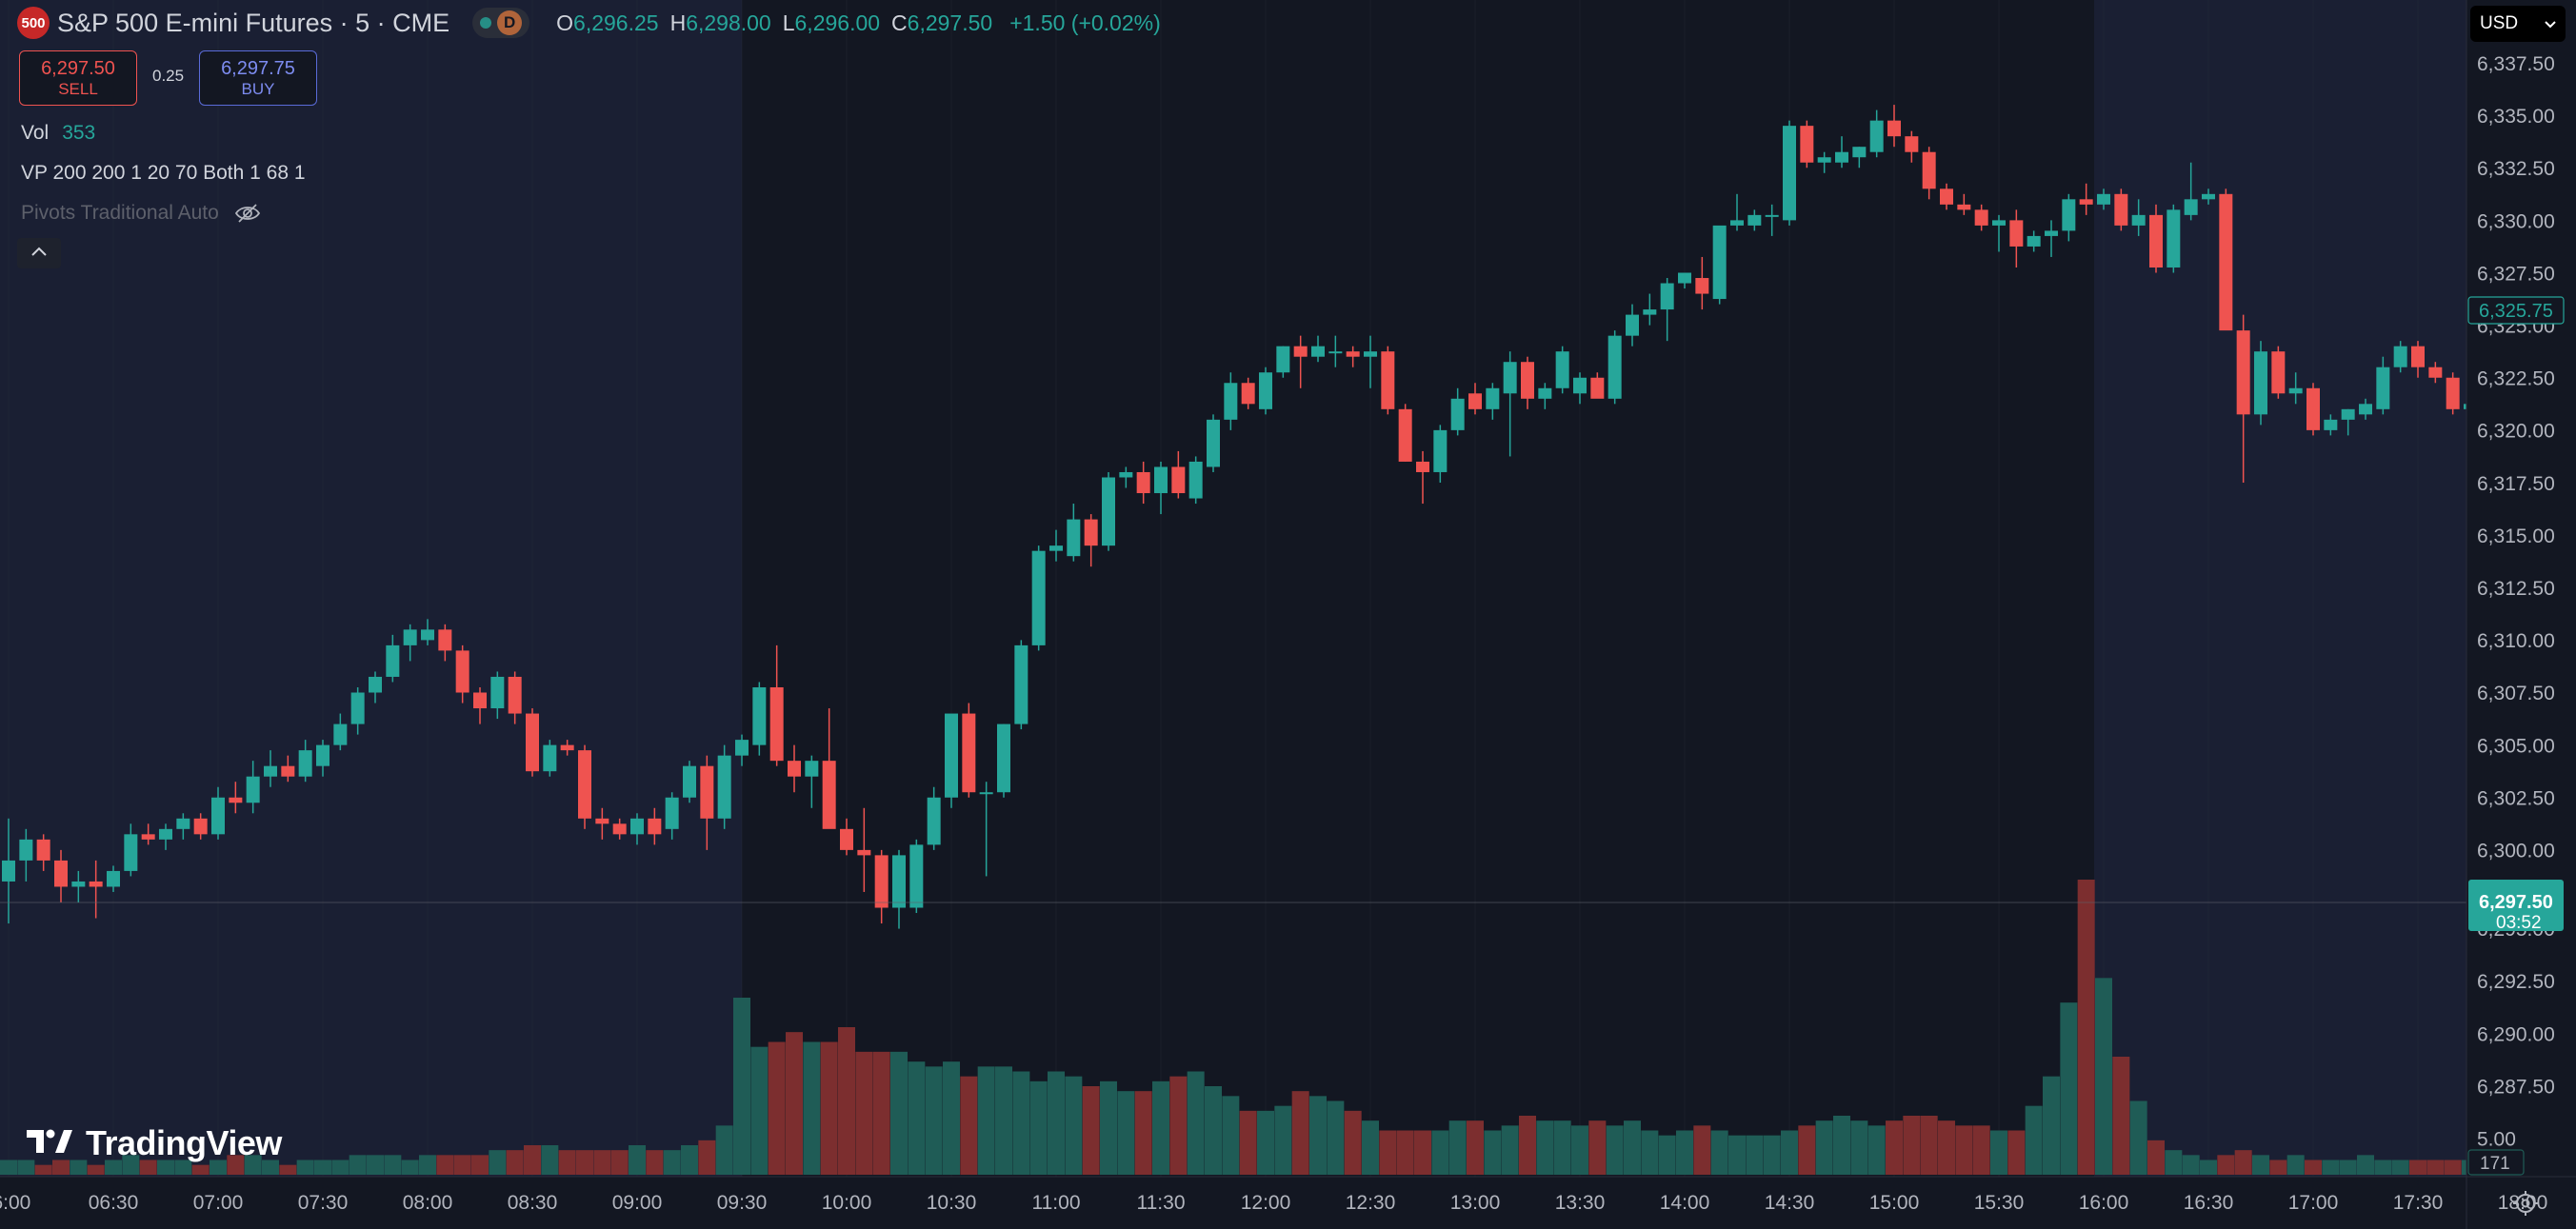 Image resolution: width=2576 pixels, height=1229 pixels. I want to click on time-tick-label: :6:00, so click(15, 1203).